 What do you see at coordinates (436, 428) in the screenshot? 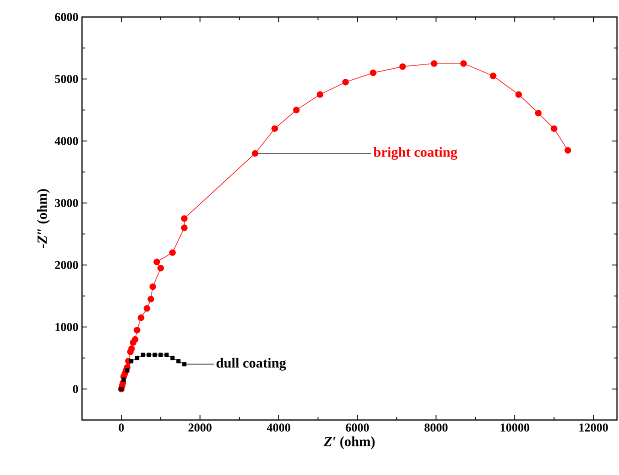
I see `x-tick-label: 8000` at bounding box center [436, 428].